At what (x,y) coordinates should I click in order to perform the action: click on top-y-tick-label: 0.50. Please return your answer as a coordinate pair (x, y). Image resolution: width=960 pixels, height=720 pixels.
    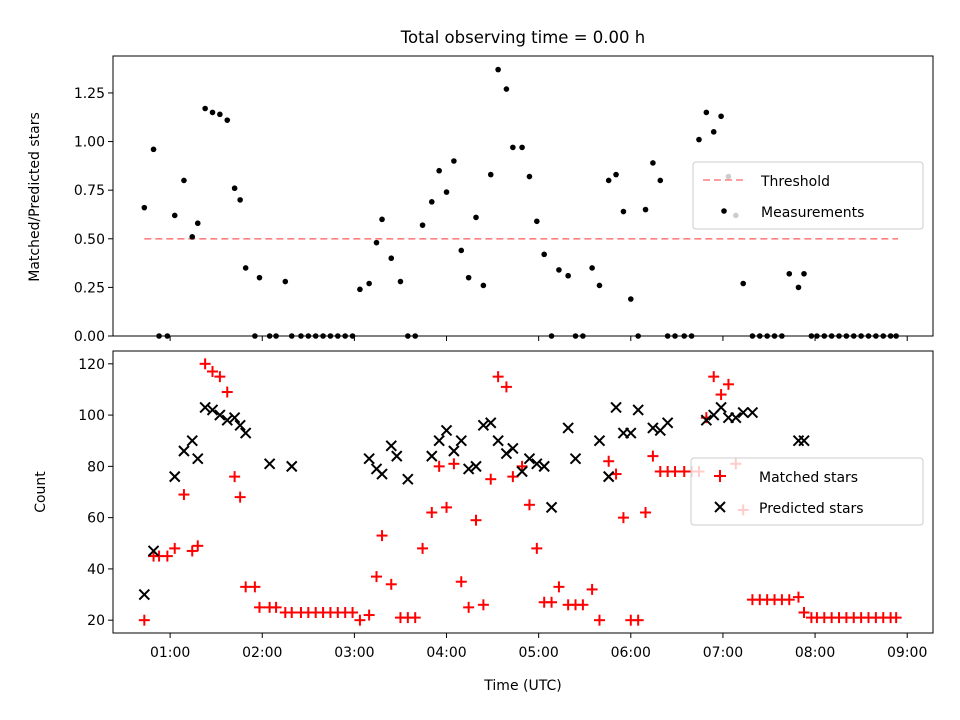
    Looking at the image, I should click on (89, 240).